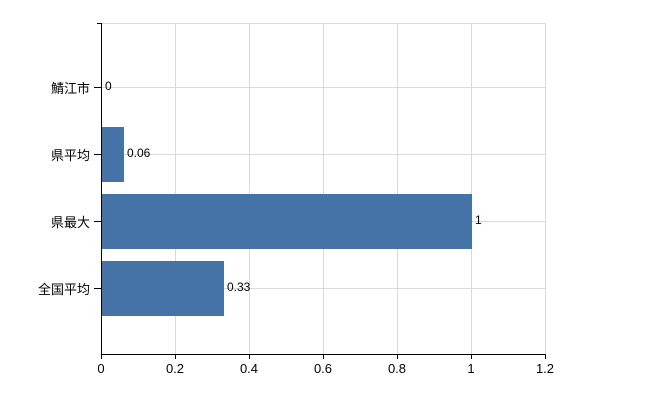  Describe the element at coordinates (70, 155) in the screenshot. I see `category-label: 県平均` at that location.